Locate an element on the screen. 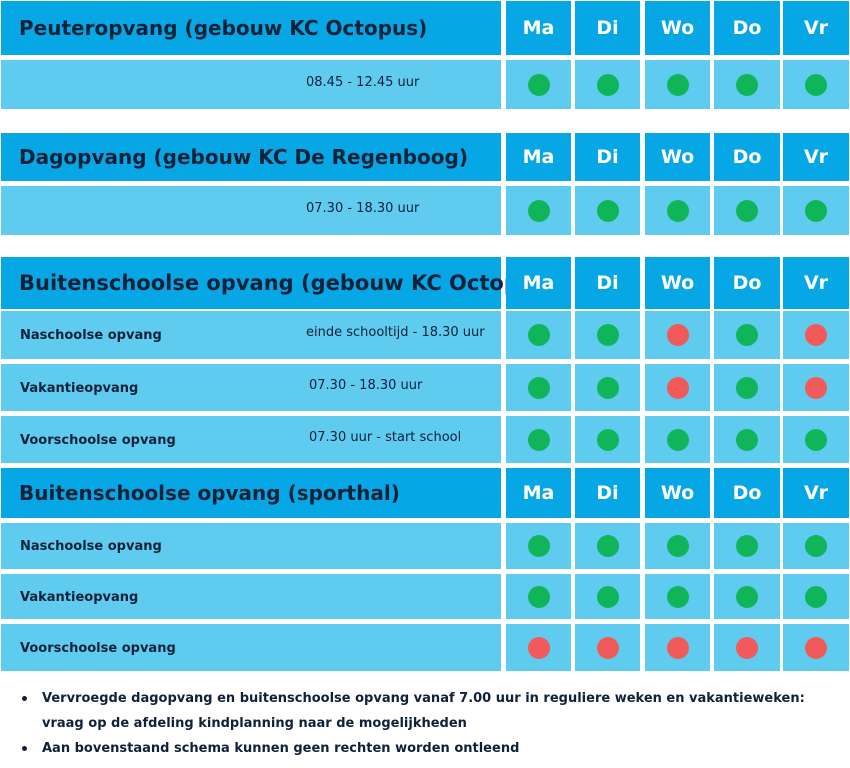  row-label: Naschoolse opvang is located at coordinates (91, 335).